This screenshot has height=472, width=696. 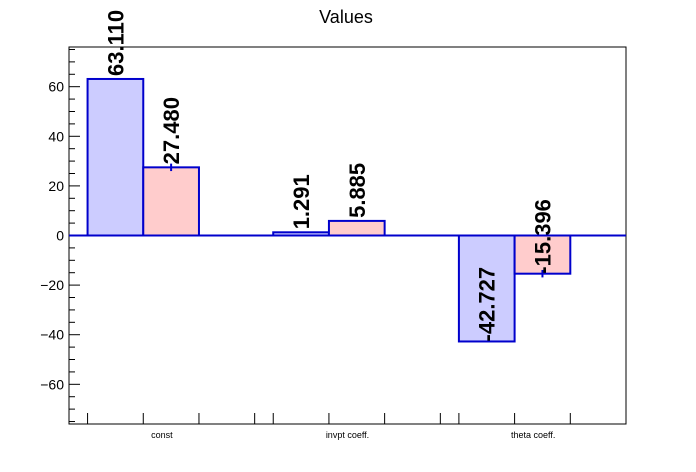 What do you see at coordinates (52, 335) in the screenshot?
I see `y-tick-label: −40` at bounding box center [52, 335].